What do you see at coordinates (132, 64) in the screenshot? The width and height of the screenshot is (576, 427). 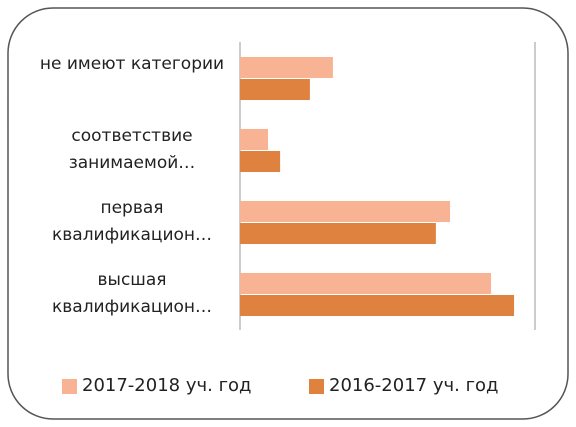 I see `y-tick-label: не имеют категории` at bounding box center [132, 64].